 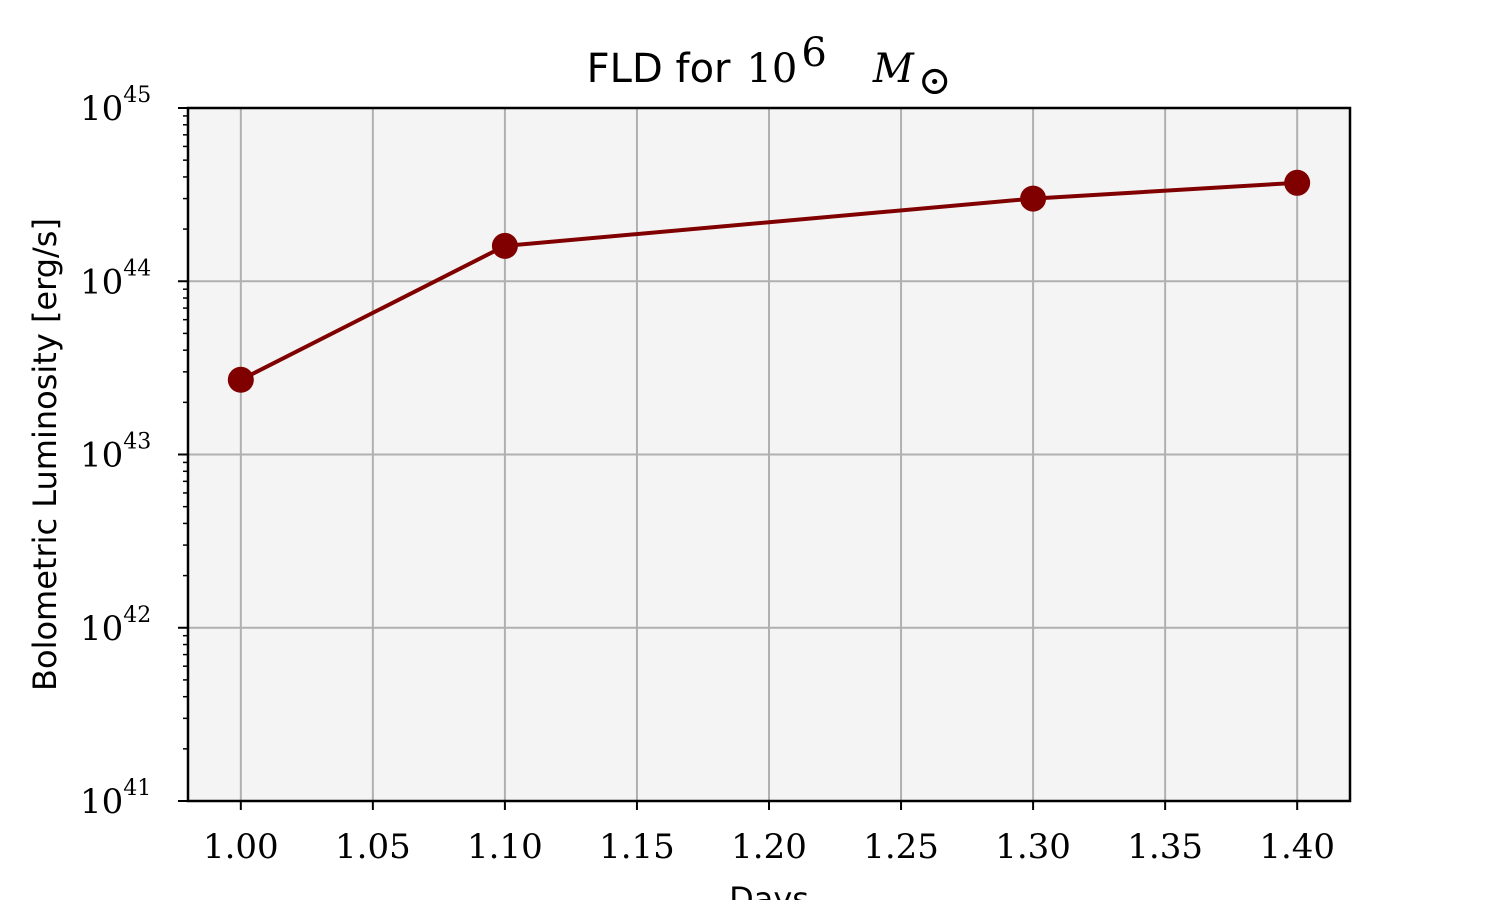 I want to click on y-tick-label: 1042, so click(x=115, y=626).